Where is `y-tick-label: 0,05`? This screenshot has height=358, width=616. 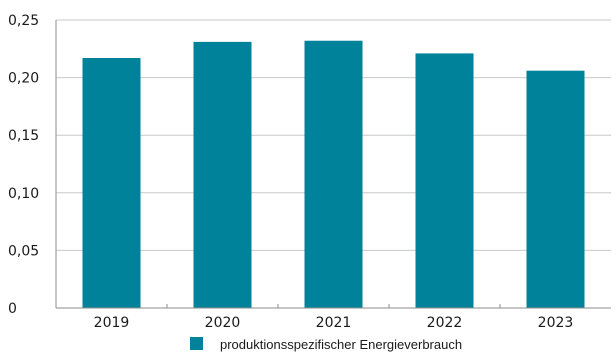 y-tick-label: 0,05 is located at coordinates (23, 251).